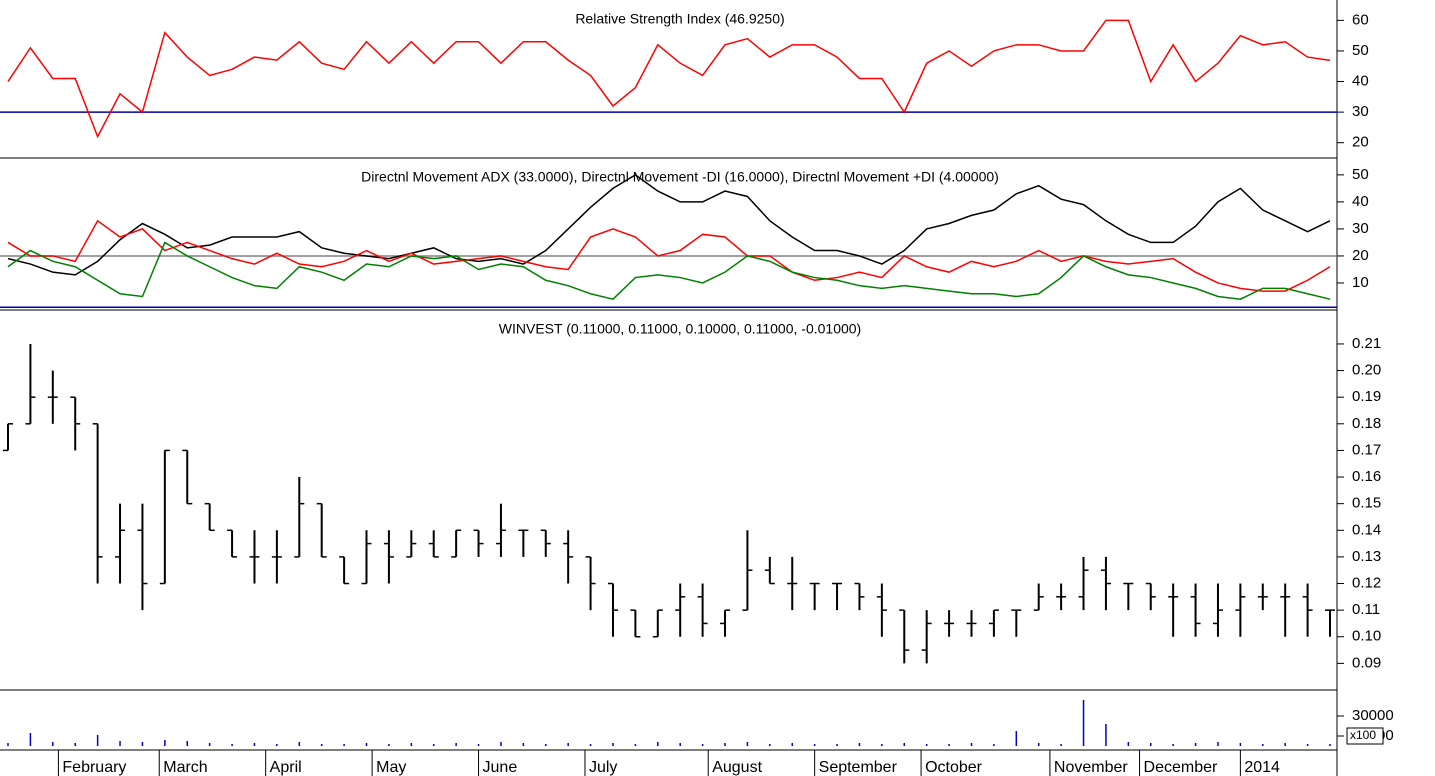 Image resolution: width=1435 pixels, height=776 pixels. What do you see at coordinates (1366, 423) in the screenshot?
I see `y-tick-label: 0.18` at bounding box center [1366, 423].